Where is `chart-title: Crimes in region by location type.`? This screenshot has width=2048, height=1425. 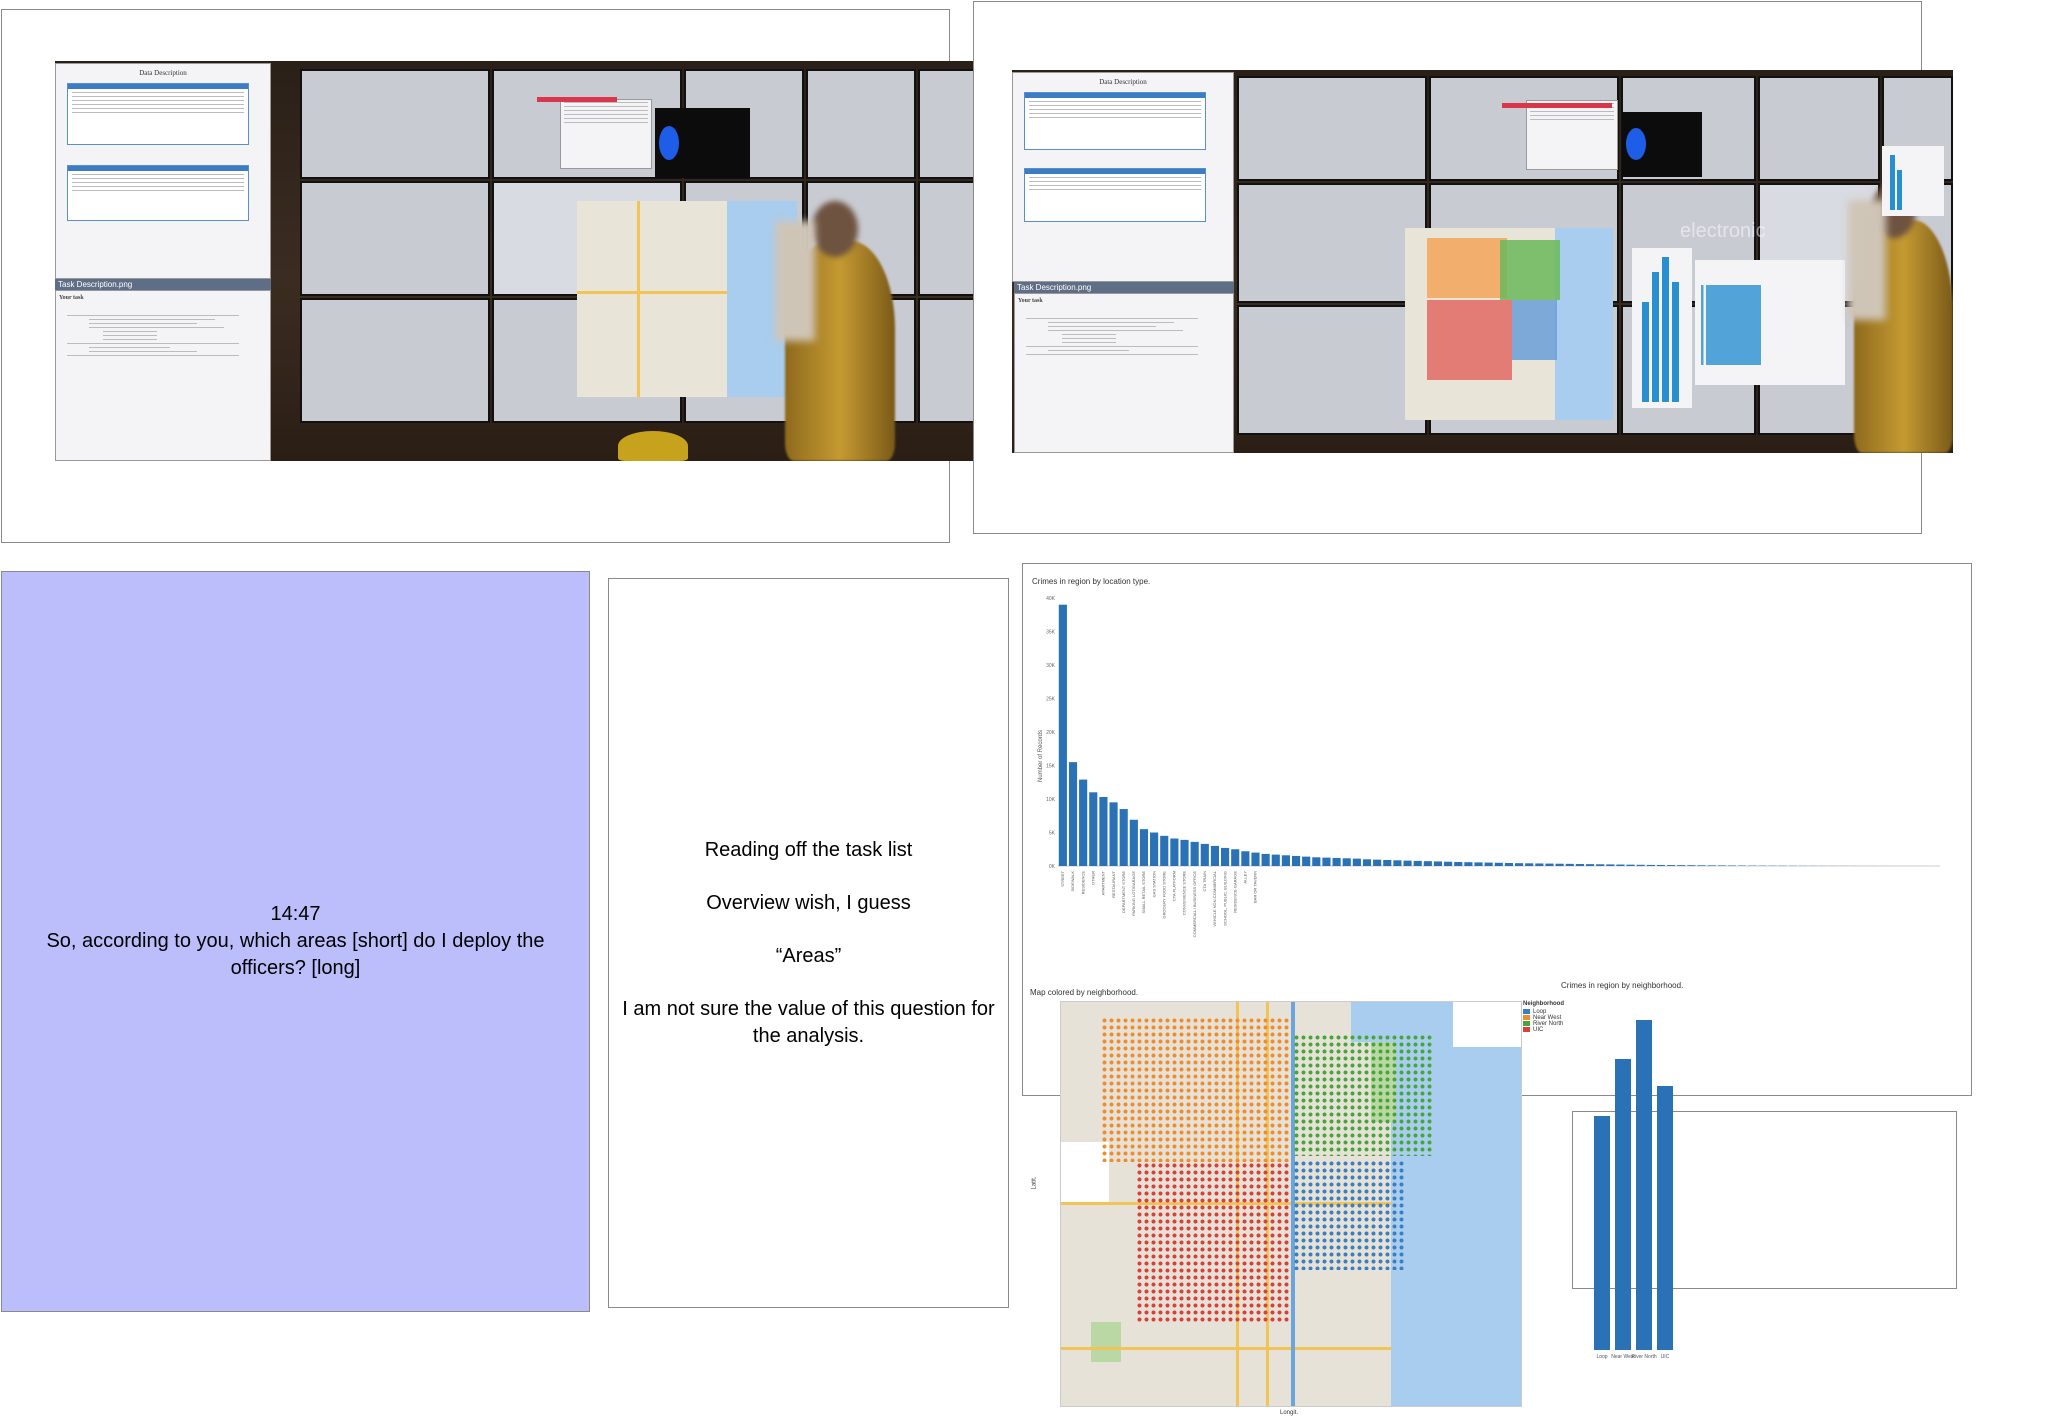 chart-title: Crimes in region by location type. is located at coordinates (1091, 581).